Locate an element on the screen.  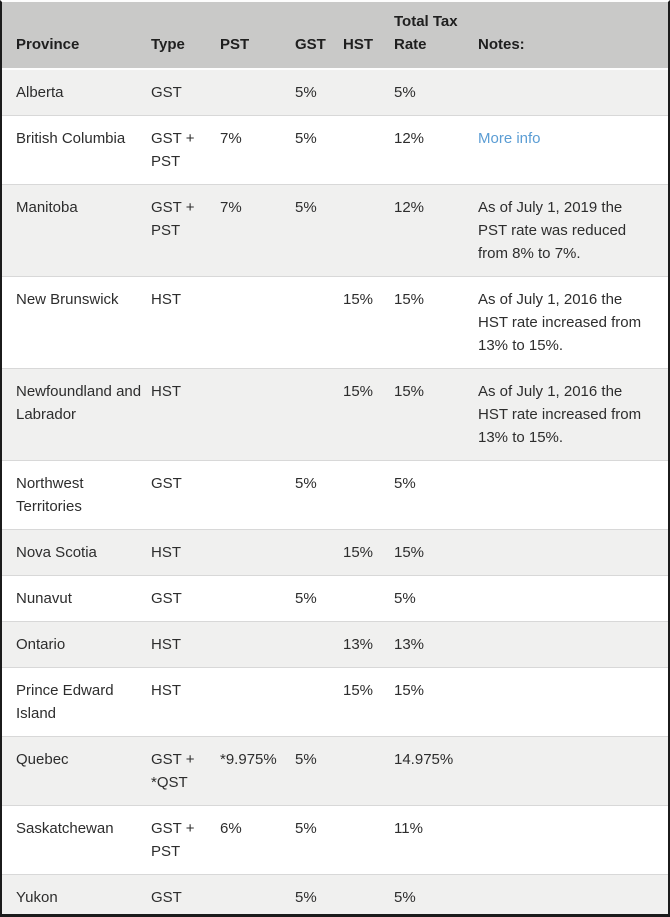
table-row-yukon: Yukon GST 5% 5% is located at coordinates (335, 894).